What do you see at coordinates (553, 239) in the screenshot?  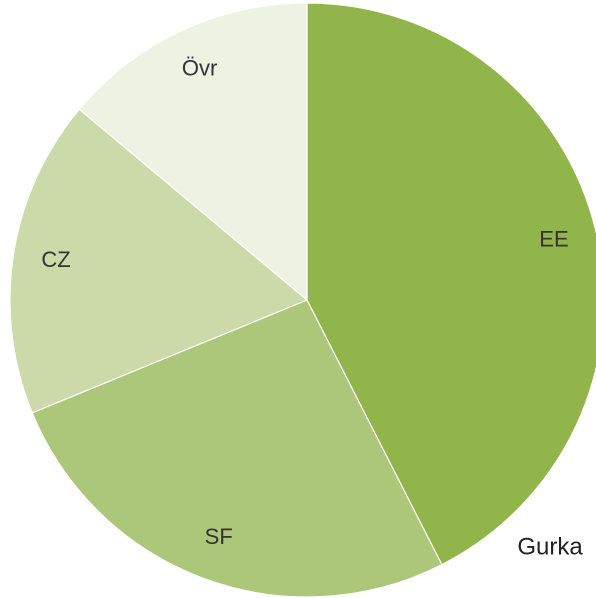 I see `slice-label: EE` at bounding box center [553, 239].